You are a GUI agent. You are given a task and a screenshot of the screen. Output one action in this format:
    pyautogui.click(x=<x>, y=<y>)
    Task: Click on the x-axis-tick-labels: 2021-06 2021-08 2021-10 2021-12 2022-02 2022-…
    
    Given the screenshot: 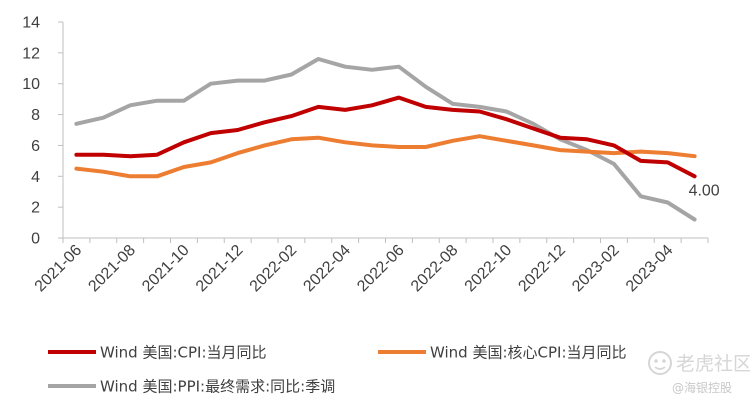 What is the action you would take?
    pyautogui.click(x=354, y=269)
    